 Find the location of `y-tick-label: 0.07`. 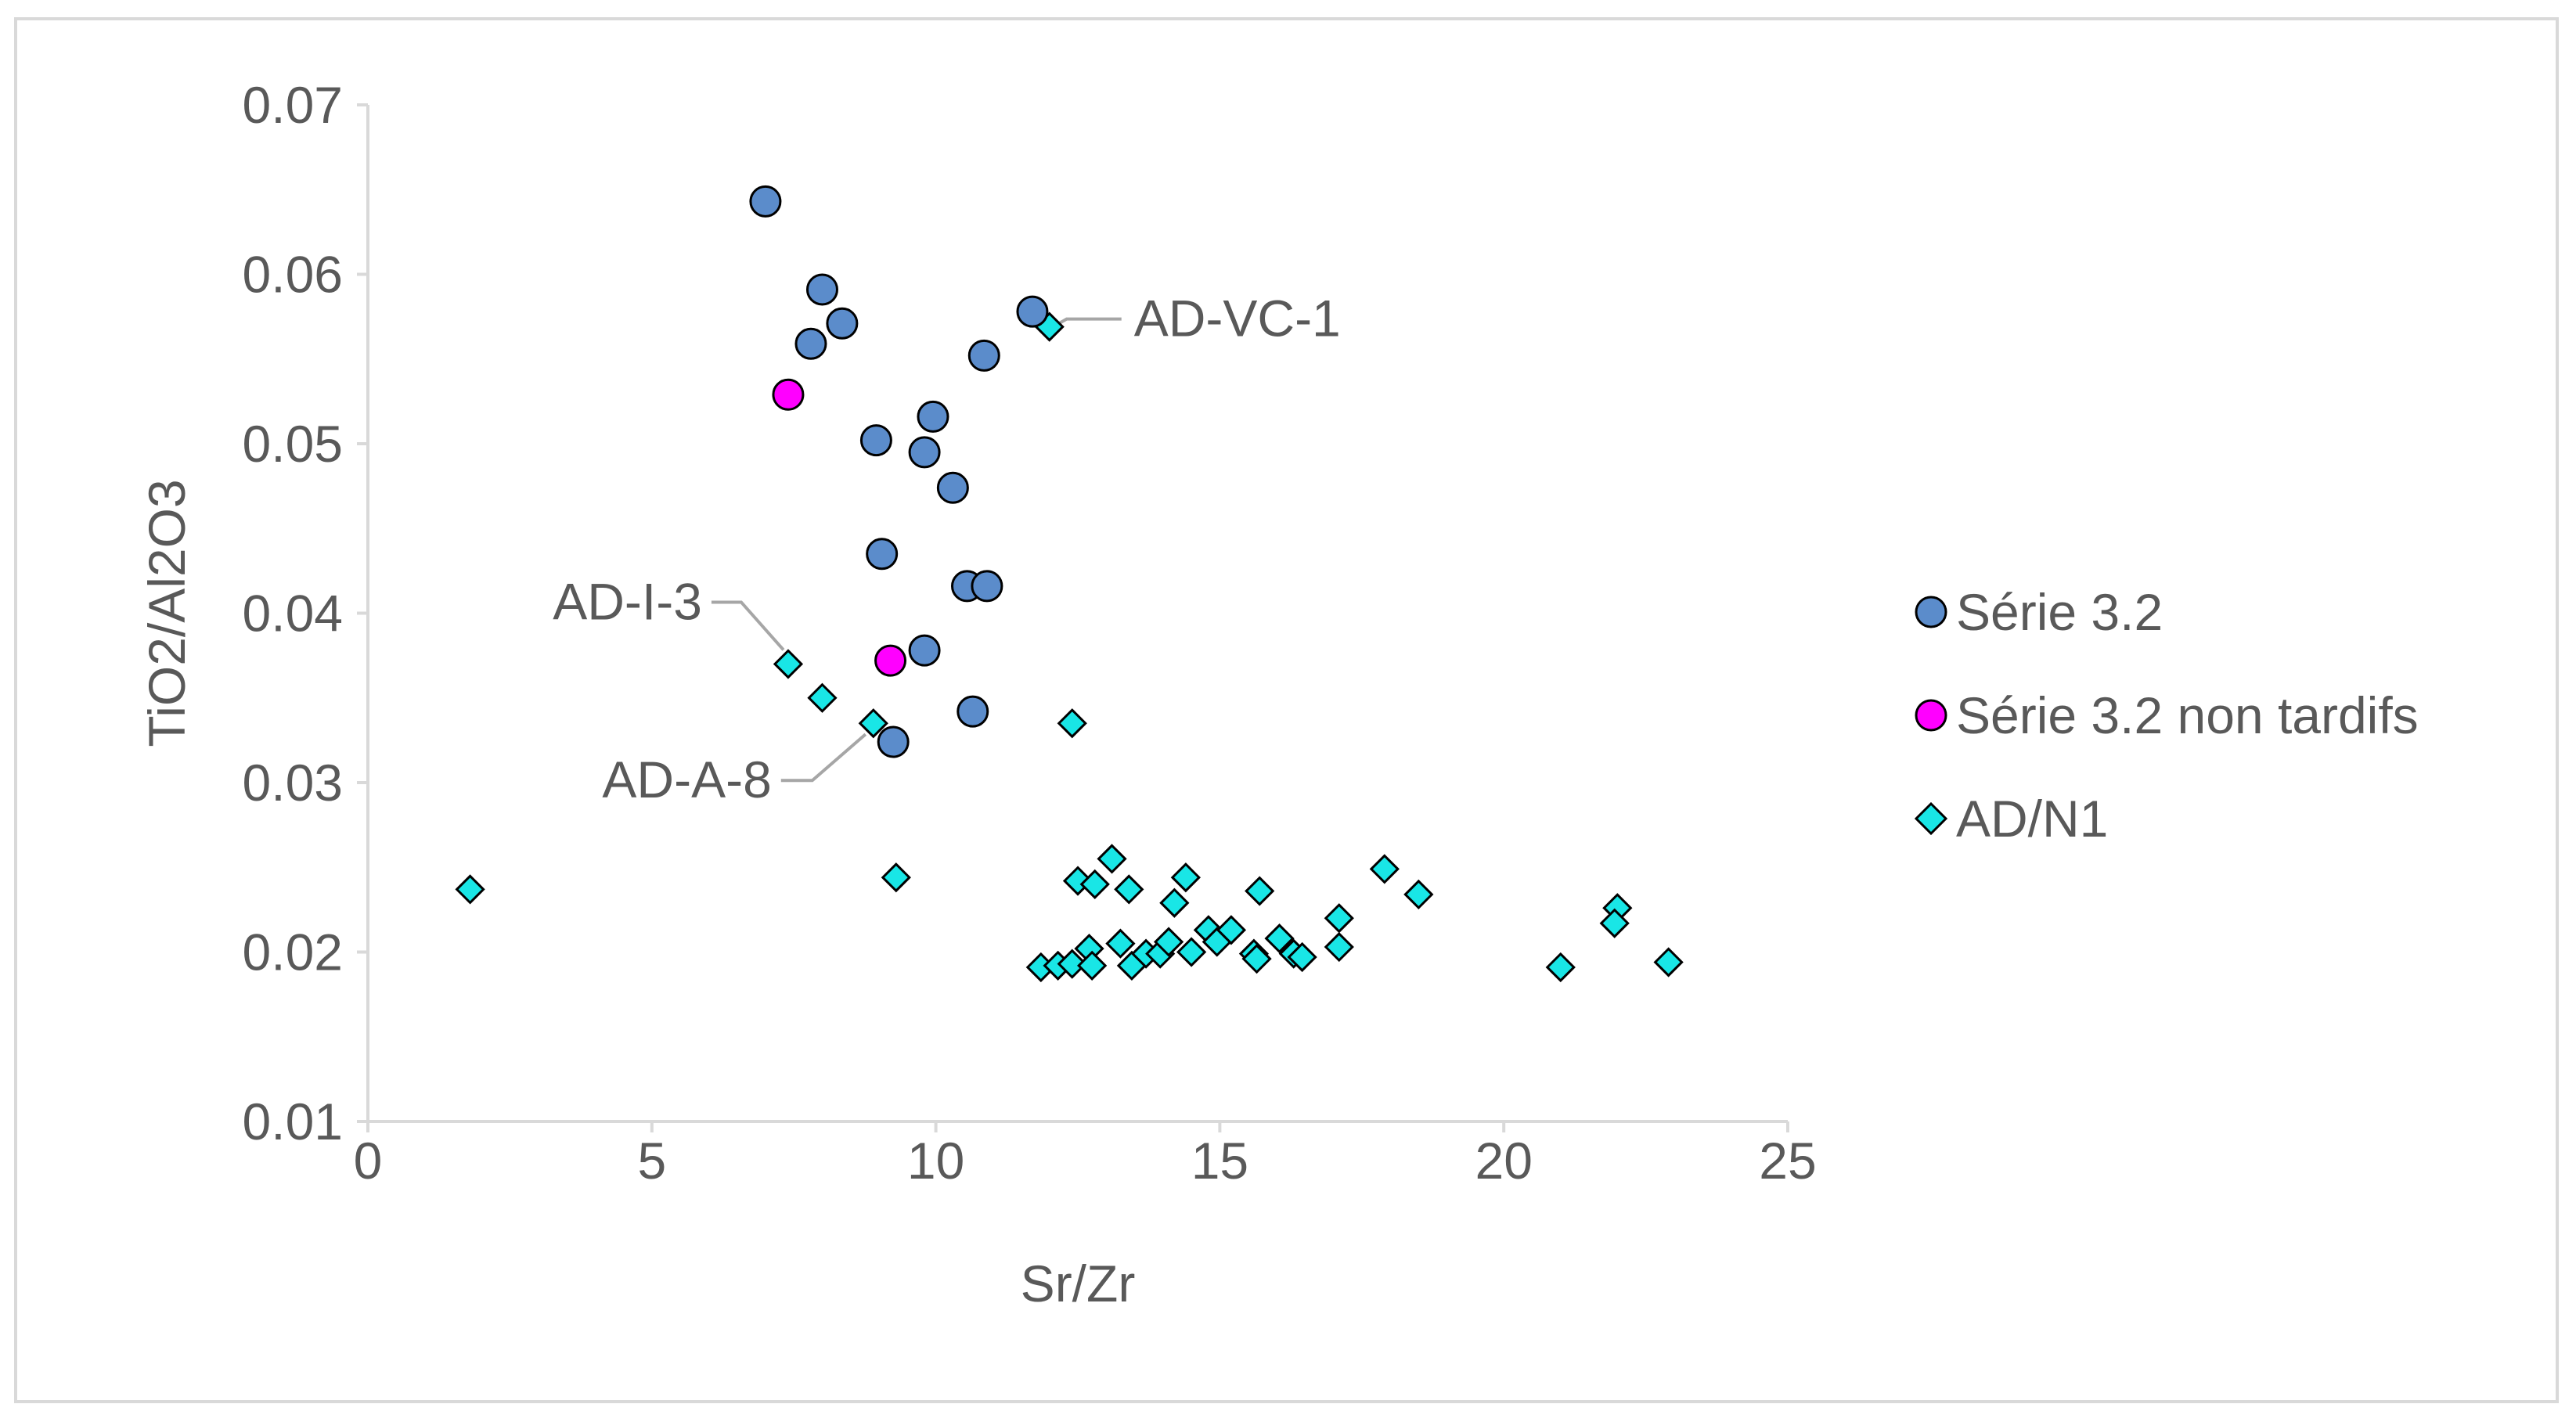

y-tick-label: 0.07 is located at coordinates (293, 105).